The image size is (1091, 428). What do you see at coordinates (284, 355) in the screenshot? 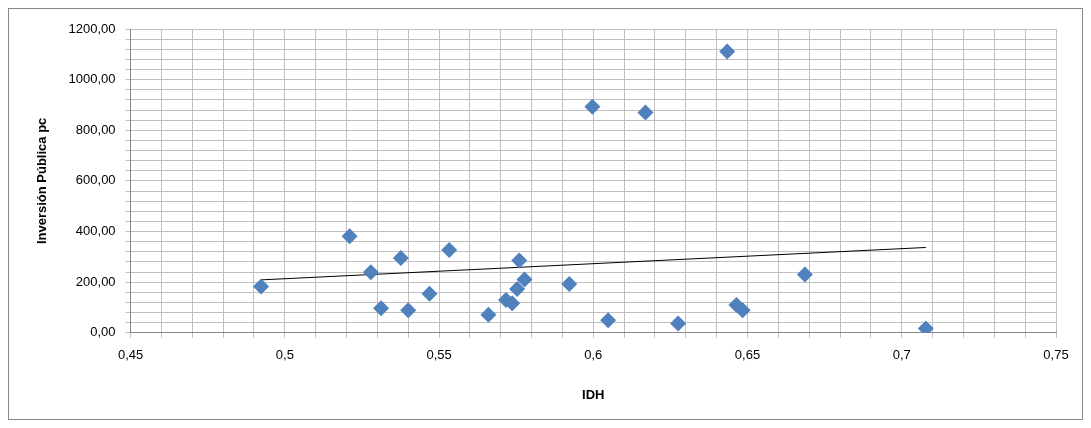
I see `x-tick-label: 0,5` at bounding box center [284, 355].